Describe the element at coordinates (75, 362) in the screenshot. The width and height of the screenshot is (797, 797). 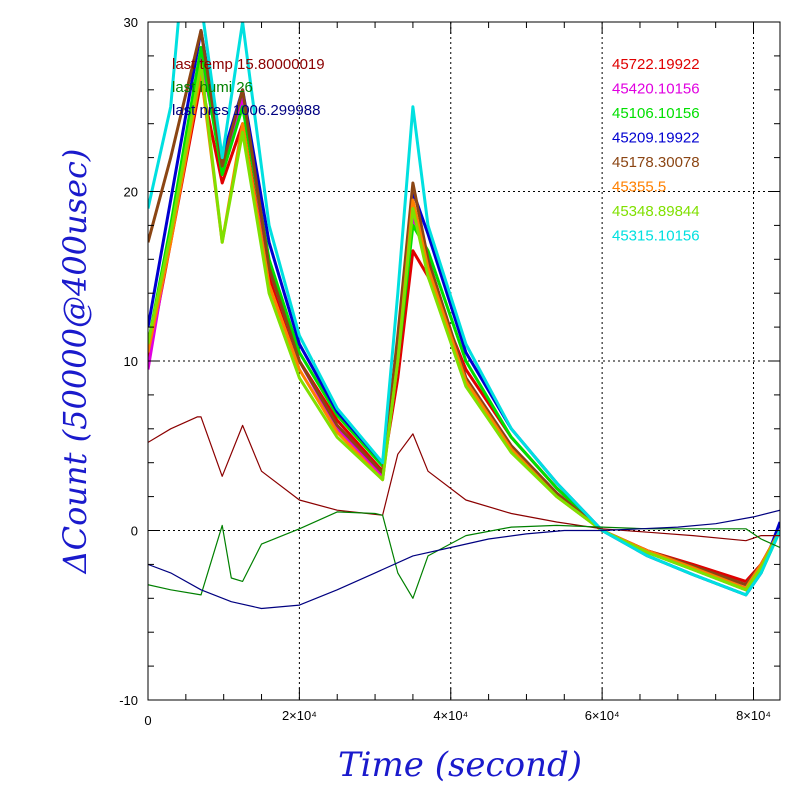
I see `y-axis-title: ΔCount (50000@400usec)` at that location.